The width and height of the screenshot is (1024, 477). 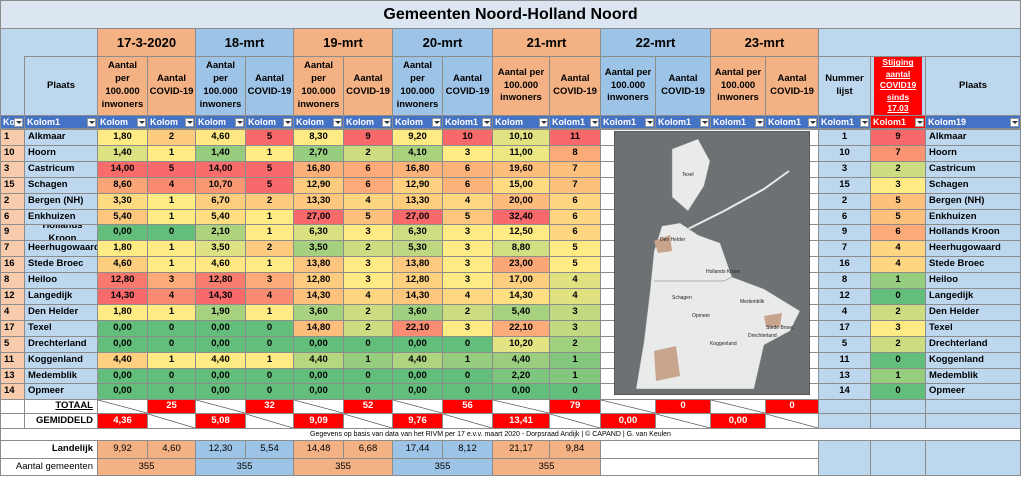 What do you see at coordinates (973, 360) in the screenshot?
I see `place-right: Koggenland` at bounding box center [973, 360].